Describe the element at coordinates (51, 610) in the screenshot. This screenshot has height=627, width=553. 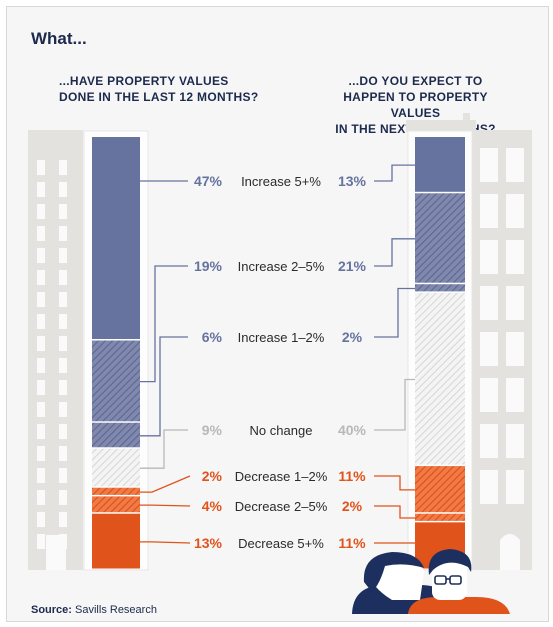
I see `source-label: Source:` at that location.